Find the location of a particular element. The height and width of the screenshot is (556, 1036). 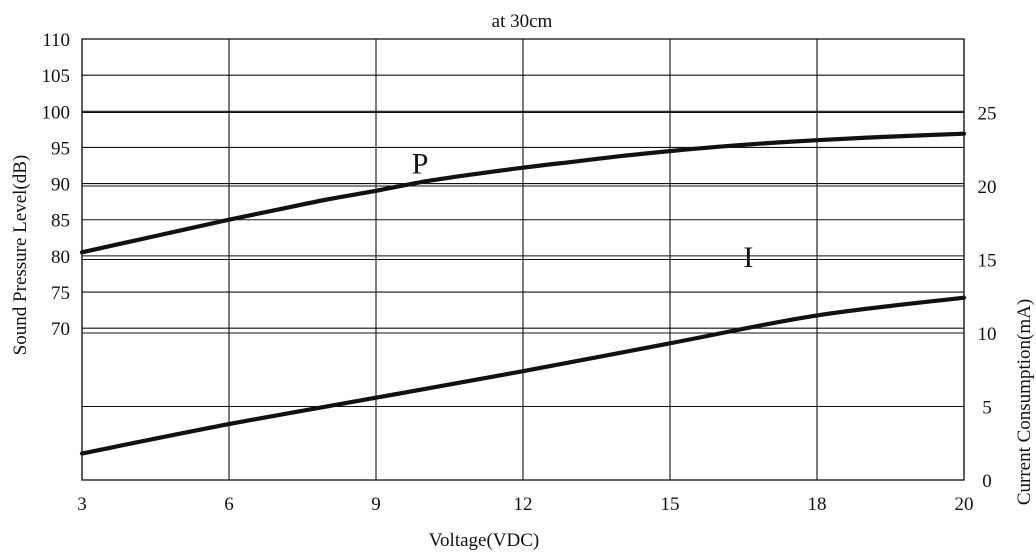

x-tick-label: 15 is located at coordinates (670, 504).